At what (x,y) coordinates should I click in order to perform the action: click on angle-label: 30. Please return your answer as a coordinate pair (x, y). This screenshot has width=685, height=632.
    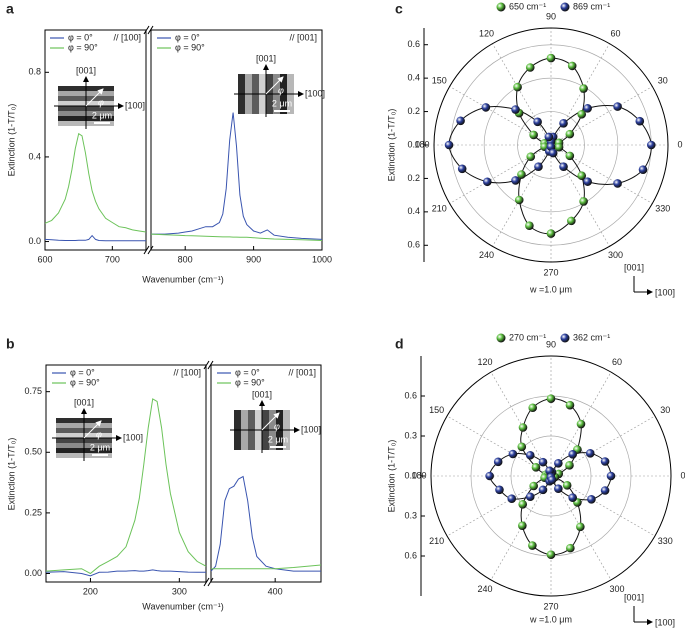
    Looking at the image, I should click on (665, 410).